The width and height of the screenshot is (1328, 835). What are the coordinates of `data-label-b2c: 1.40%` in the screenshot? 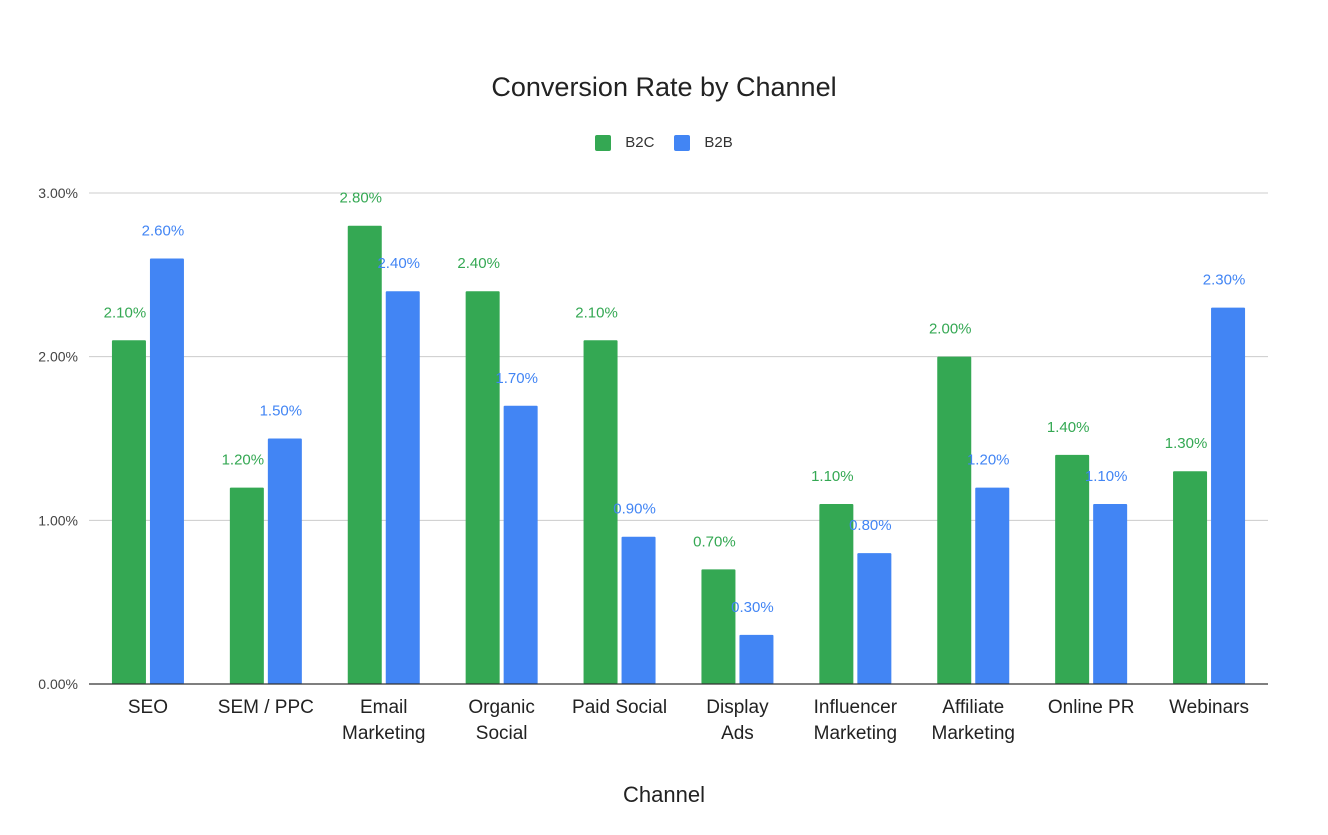 It's located at (1068, 427).